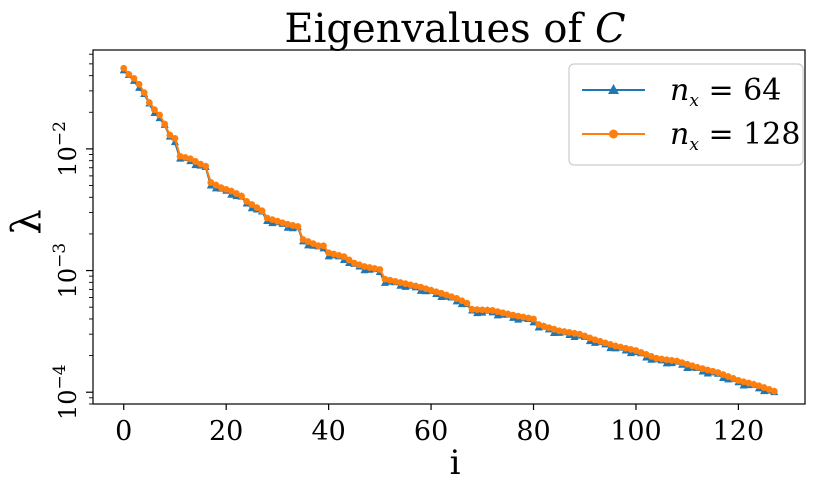  What do you see at coordinates (725, 92) in the screenshot?
I see `legend-label-nx64: nx = 64` at bounding box center [725, 92].